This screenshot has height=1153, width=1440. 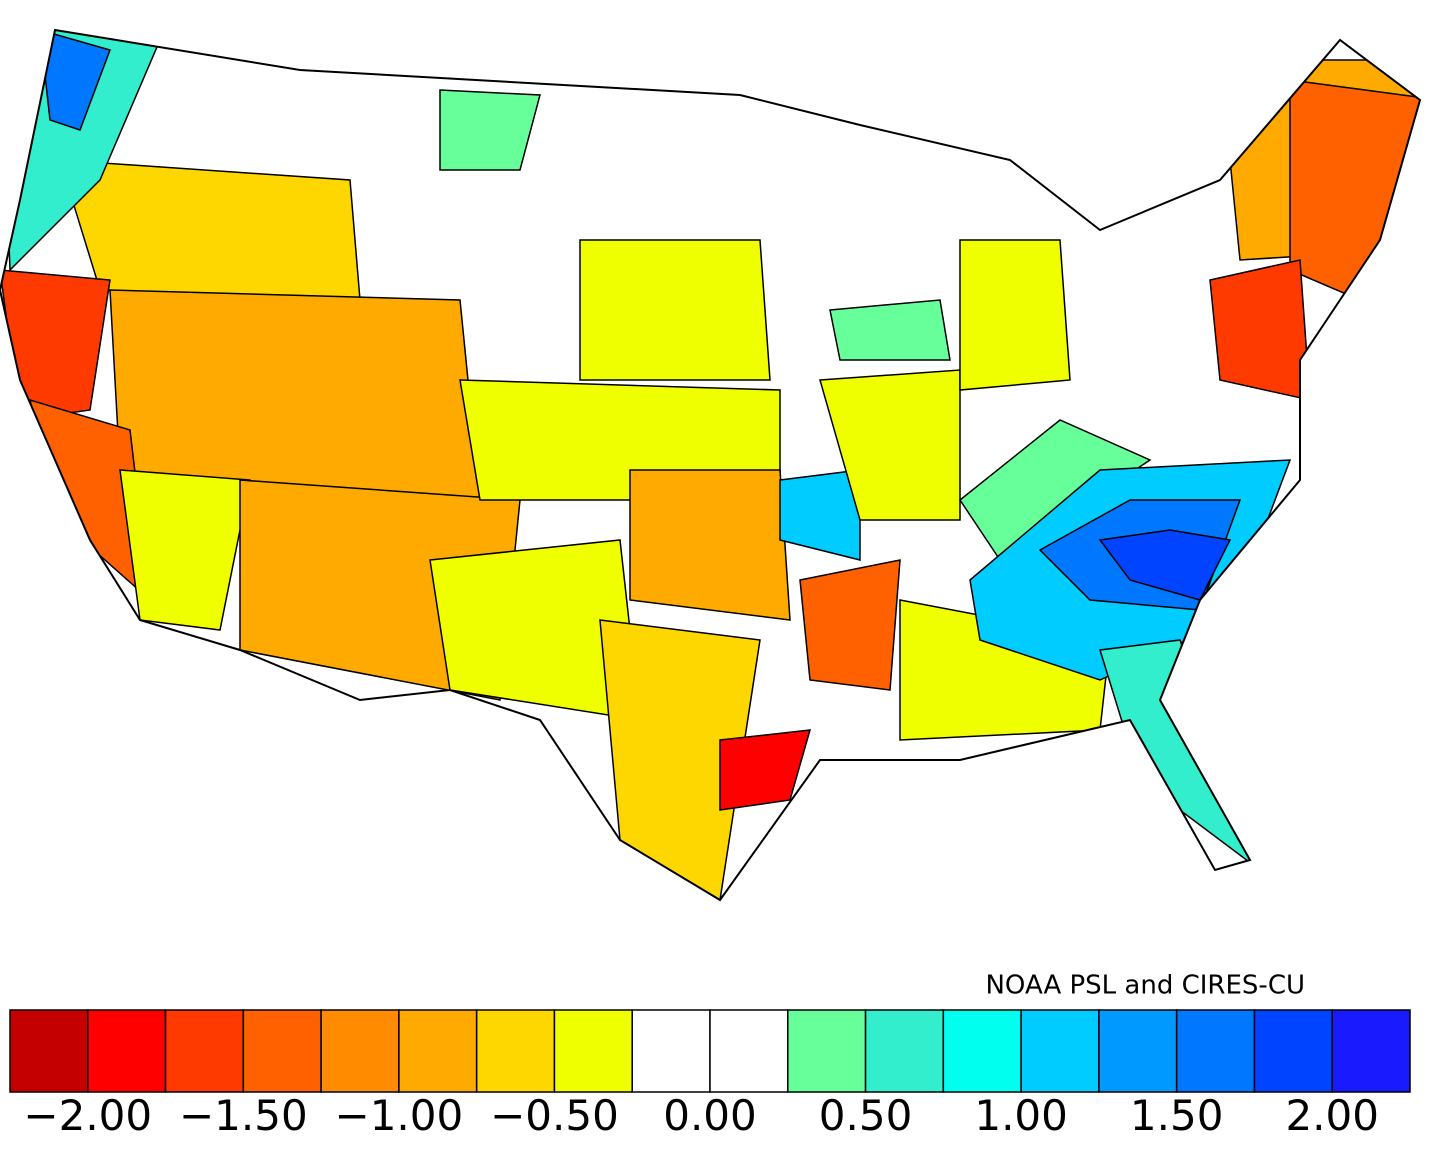 What do you see at coordinates (243, 1115) in the screenshot?
I see `colorbar-tick-label: −1.50` at bounding box center [243, 1115].